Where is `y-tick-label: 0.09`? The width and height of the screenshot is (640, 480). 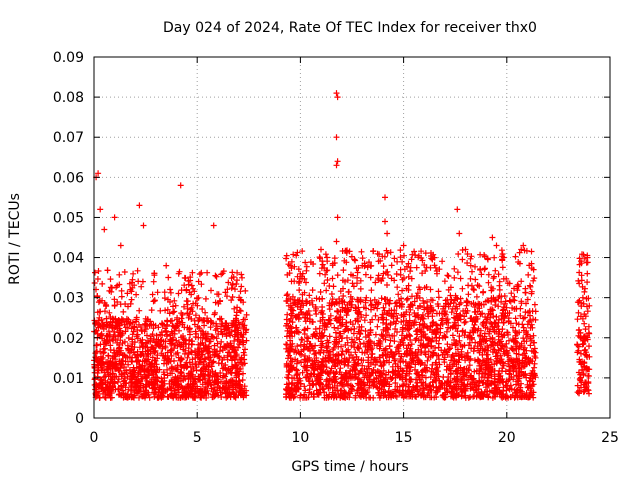
y-tick-label: 0.09 is located at coordinates (68, 58).